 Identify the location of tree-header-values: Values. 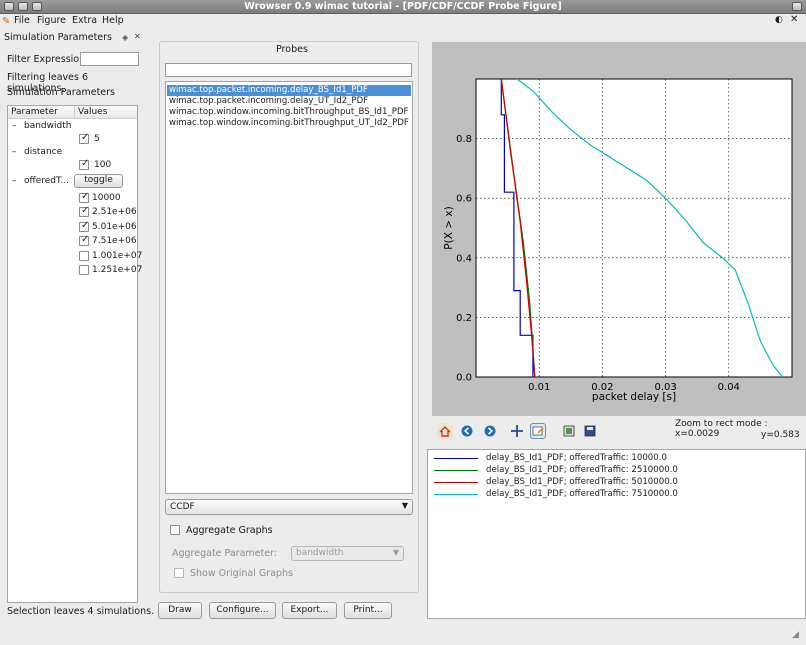
(105, 112).